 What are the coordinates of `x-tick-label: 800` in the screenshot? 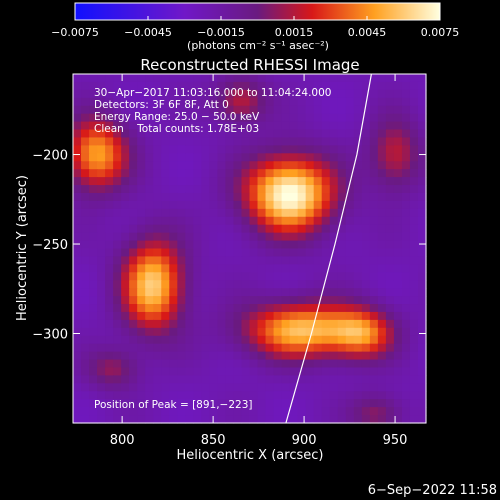 It's located at (122, 440).